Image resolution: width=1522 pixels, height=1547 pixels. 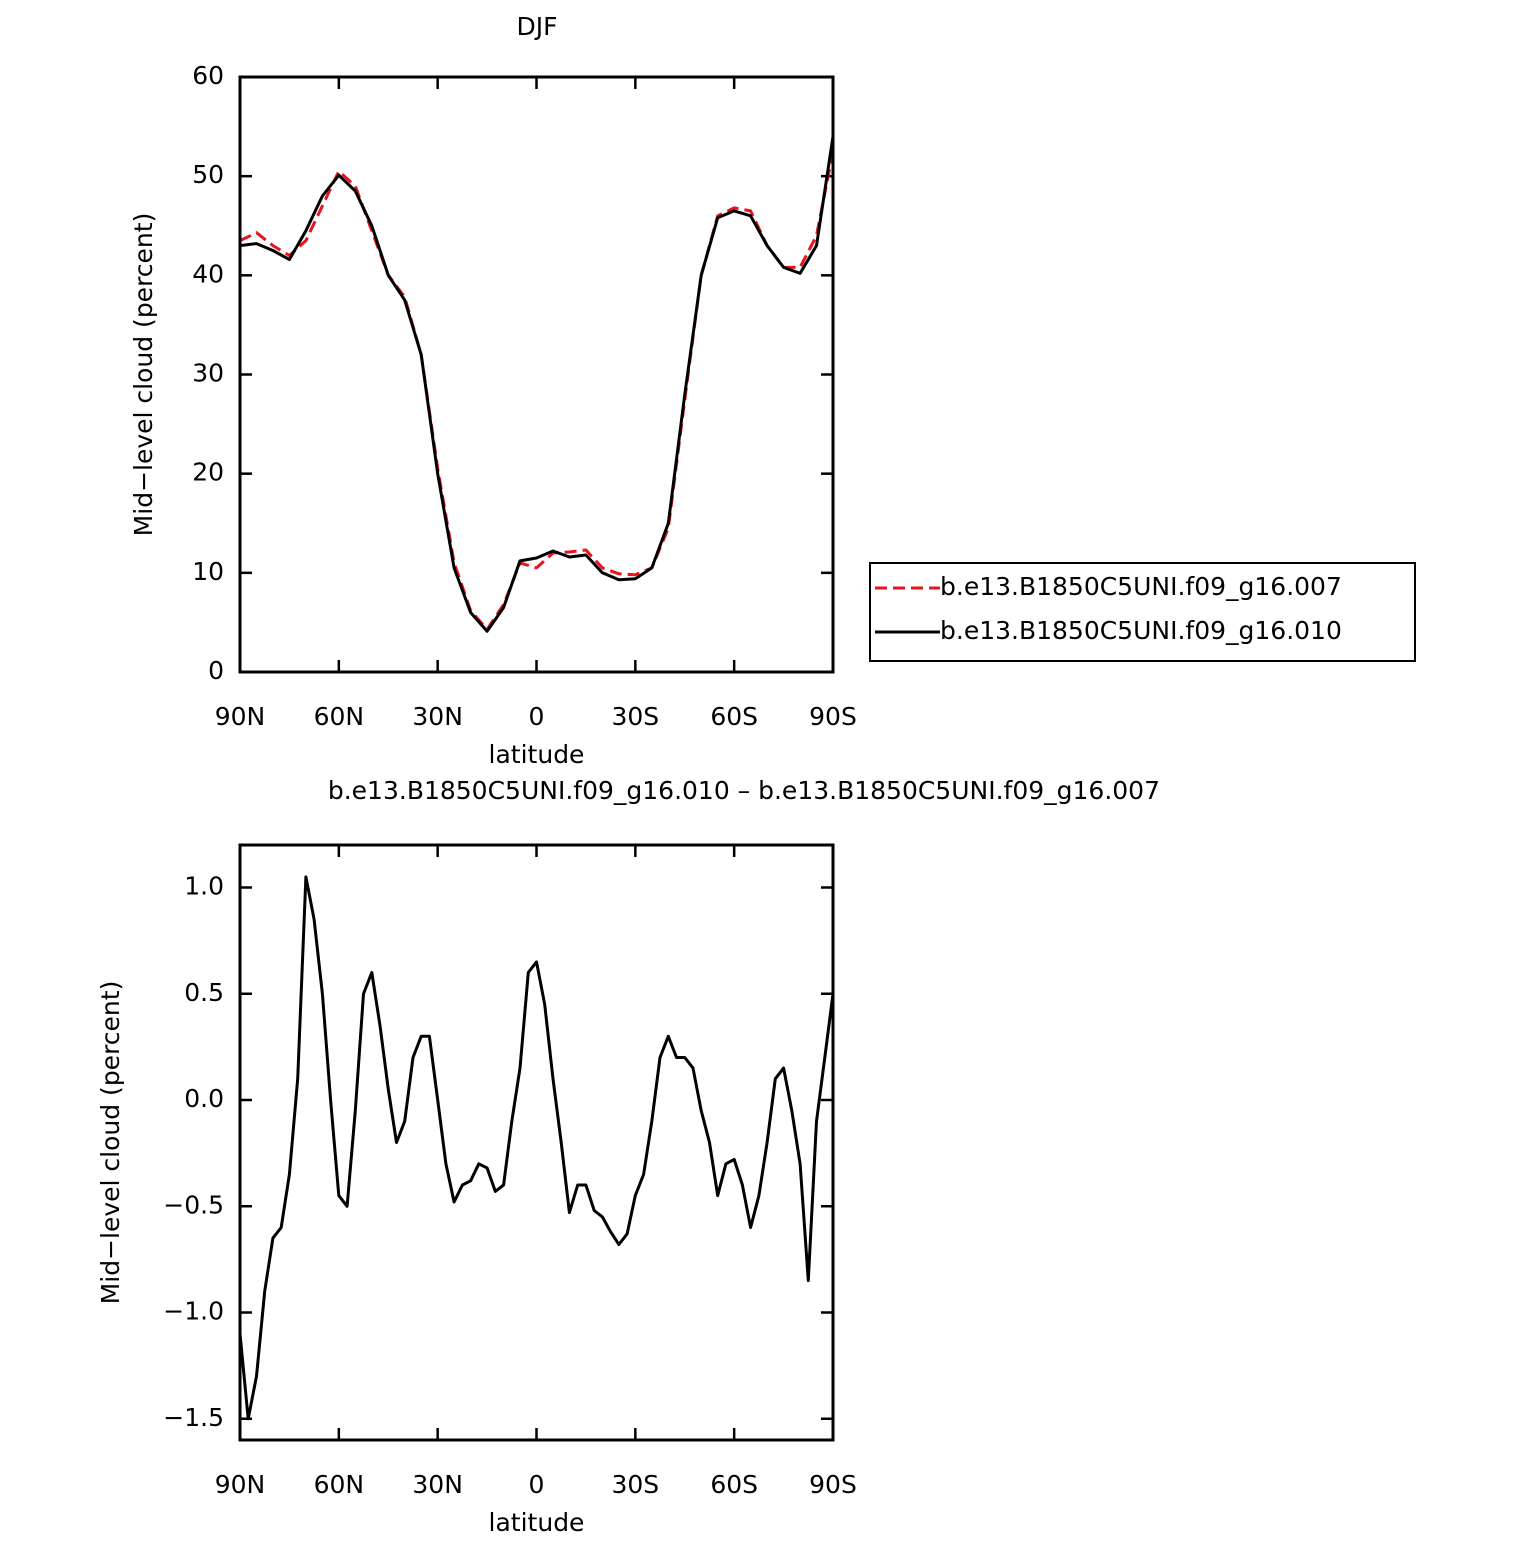 I want to click on y-tick-label: −0.5, so click(x=193, y=1204).